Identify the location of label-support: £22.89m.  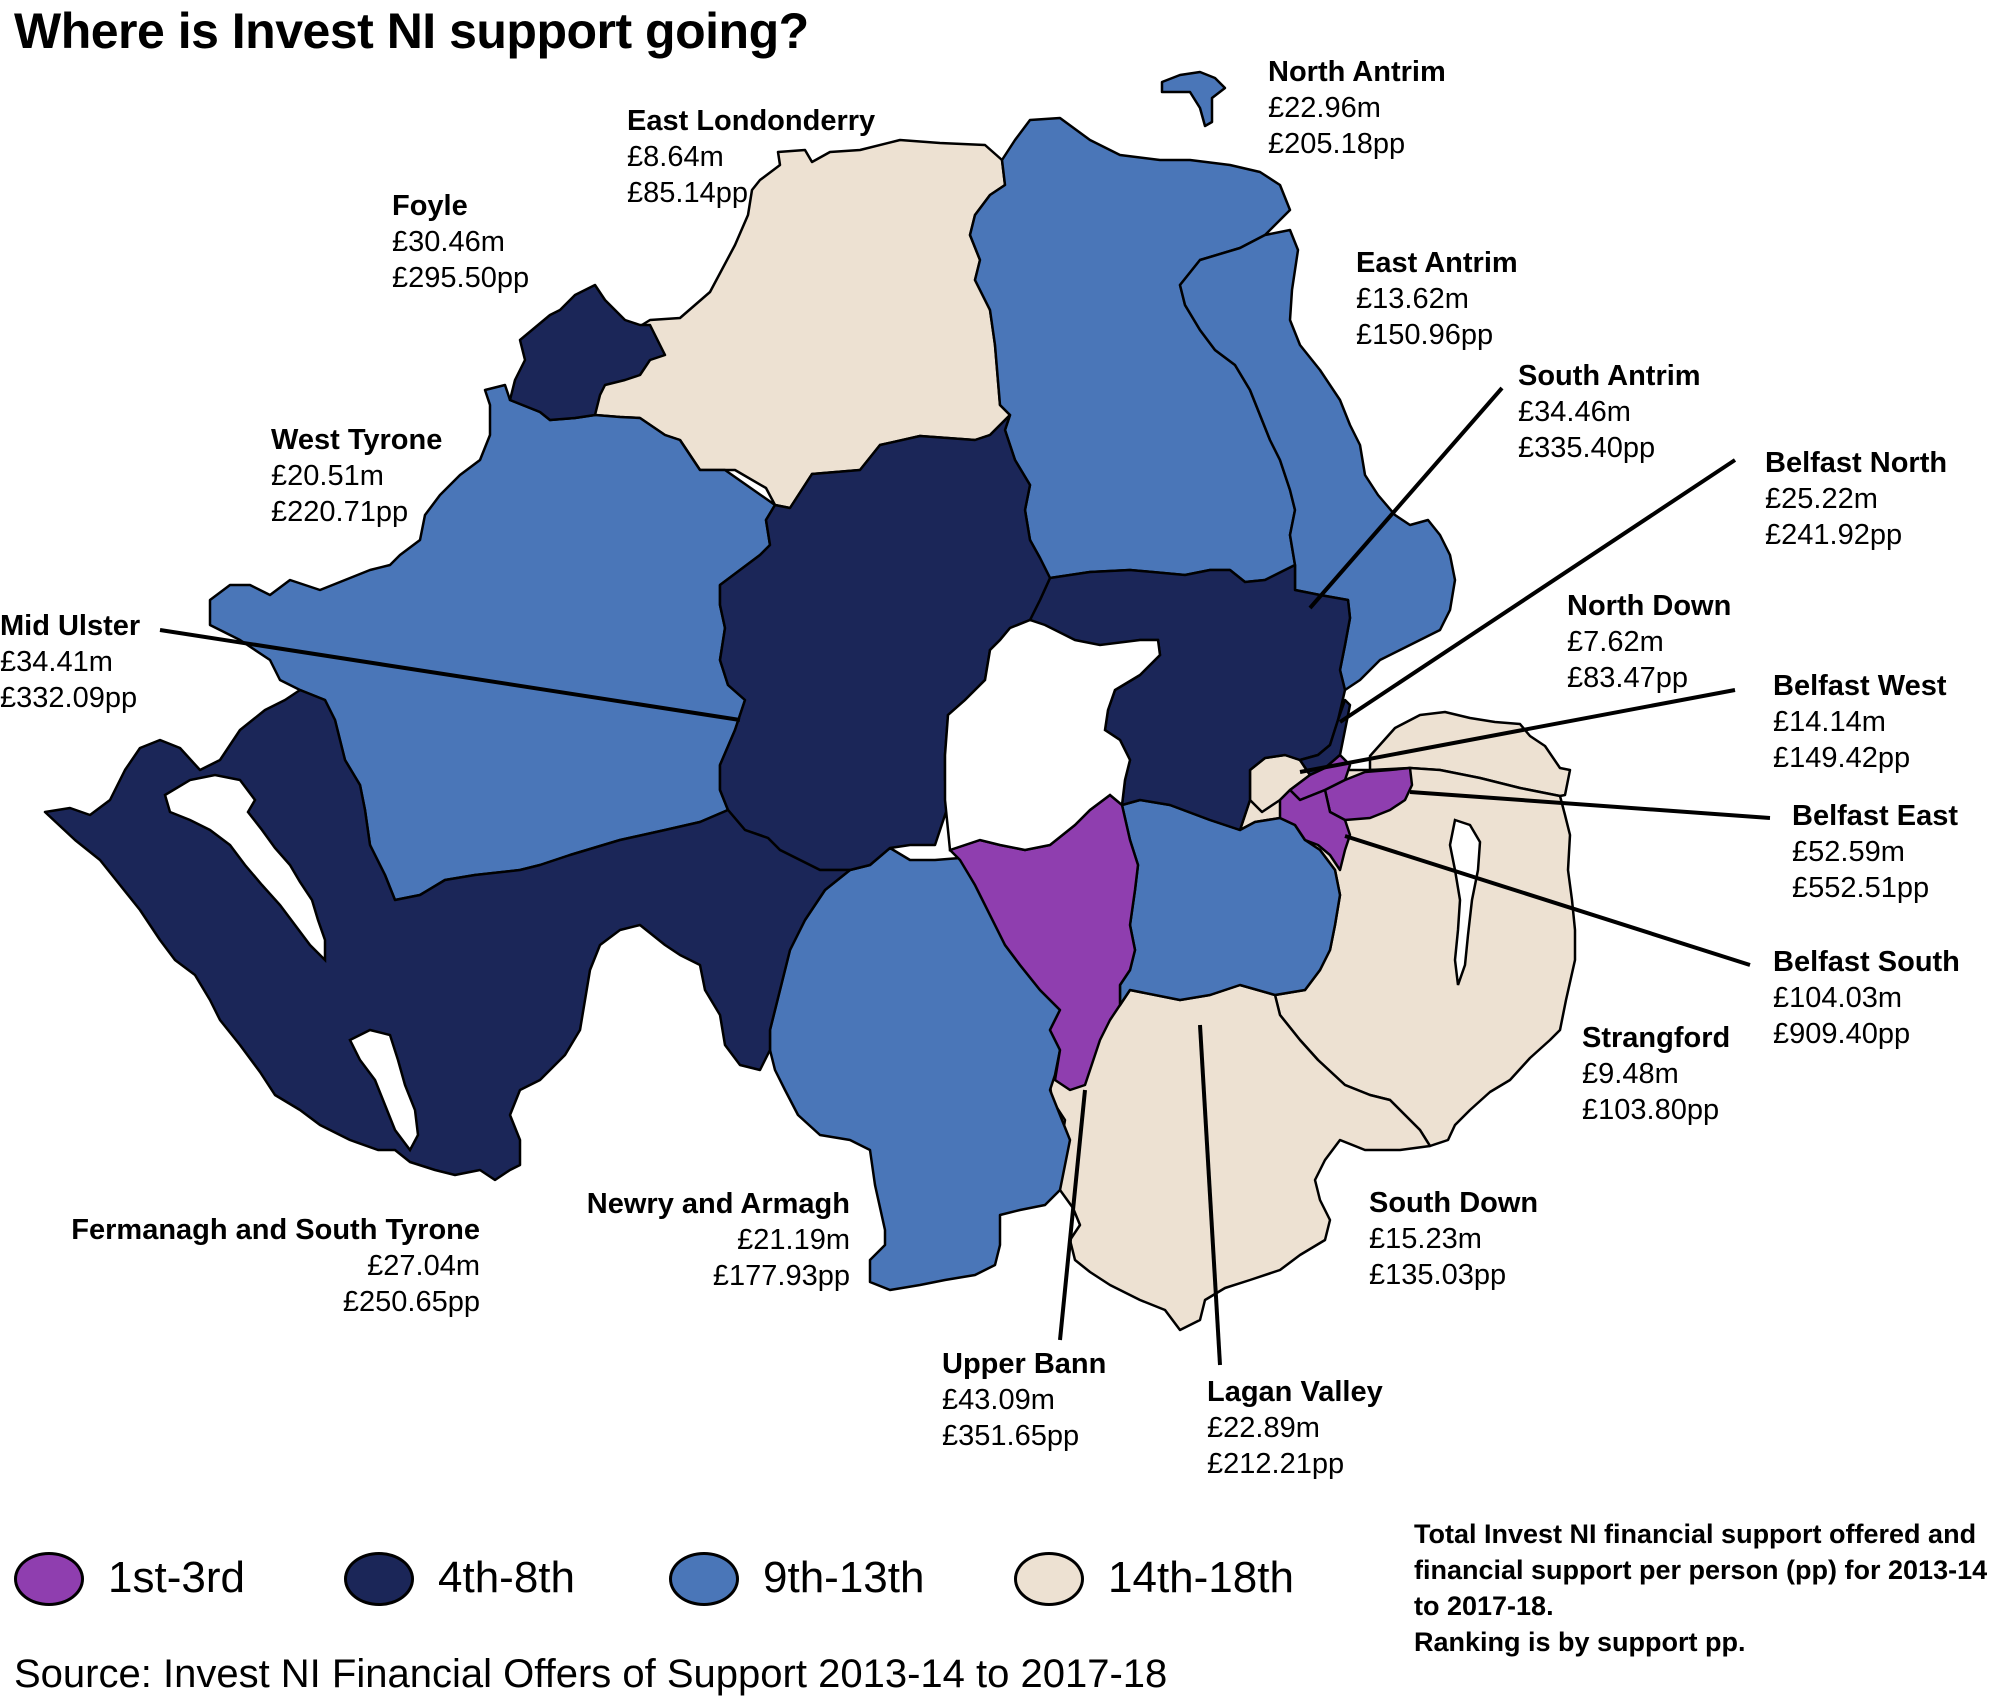
(1263, 1428).